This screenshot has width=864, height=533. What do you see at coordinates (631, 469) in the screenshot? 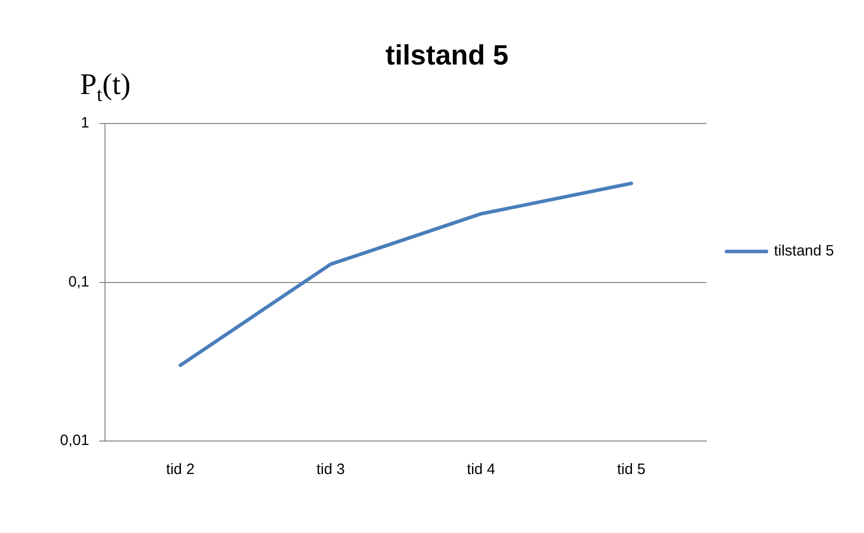
I see `x-tick-label: tid 5` at bounding box center [631, 469].